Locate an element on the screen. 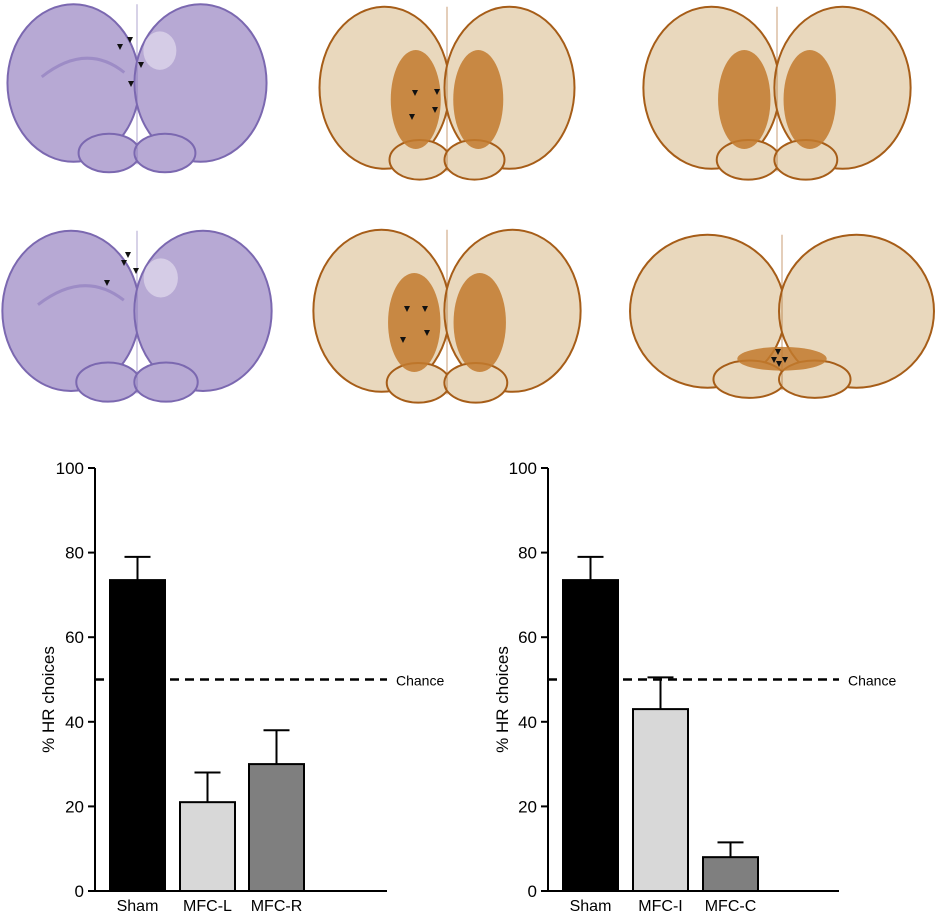 The width and height of the screenshot is (937, 911). x-tick-label: MFC-R is located at coordinates (277, 904).